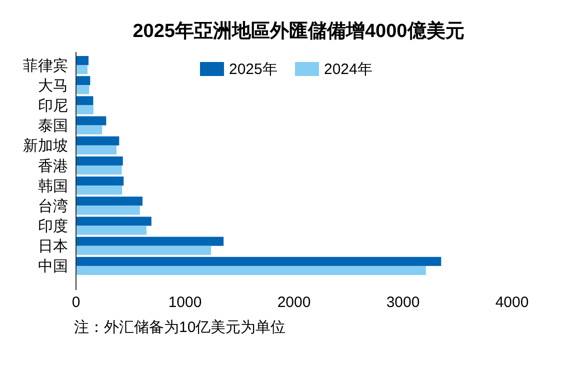  I want to click on y-tick-label: 印度, so click(53, 227).